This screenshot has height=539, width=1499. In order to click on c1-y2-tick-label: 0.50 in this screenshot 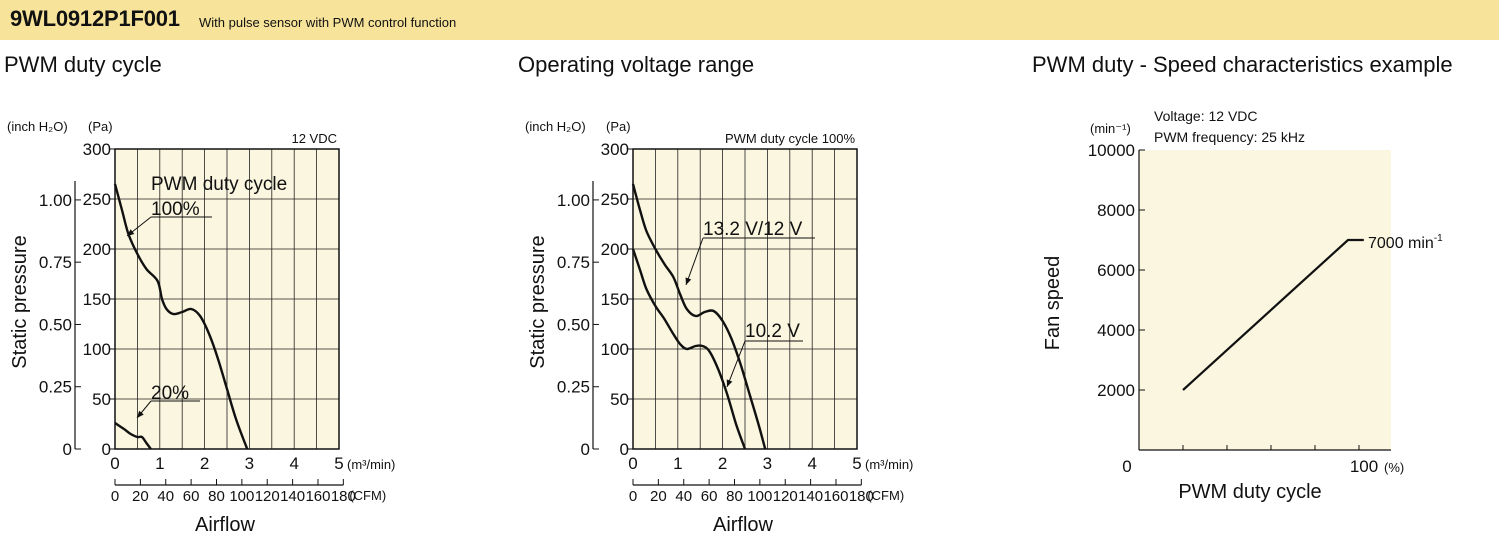, I will do `click(573, 324)`.